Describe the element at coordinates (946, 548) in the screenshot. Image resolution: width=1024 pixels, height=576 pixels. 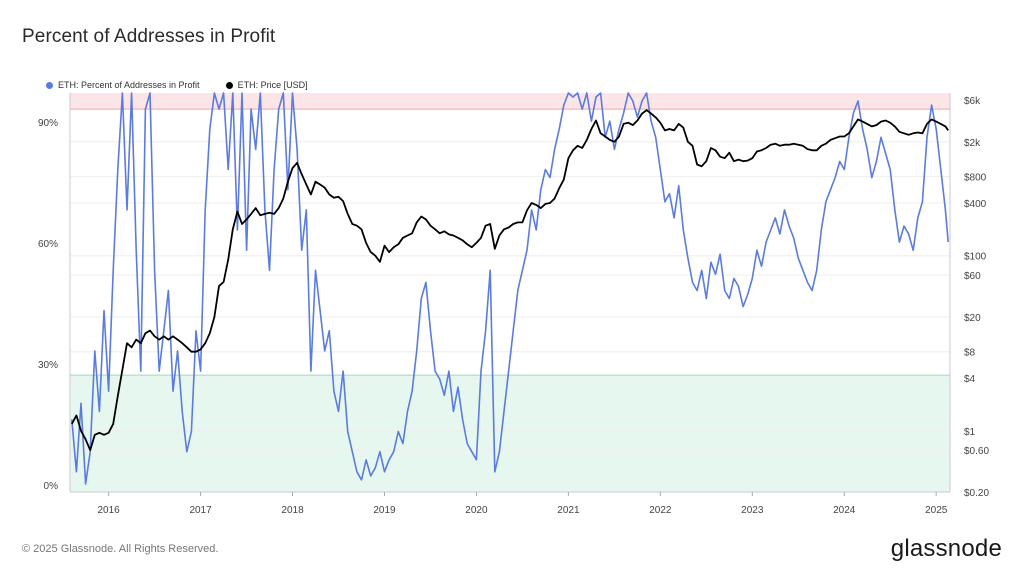
I see `glassnode-logo: glassnode` at that location.